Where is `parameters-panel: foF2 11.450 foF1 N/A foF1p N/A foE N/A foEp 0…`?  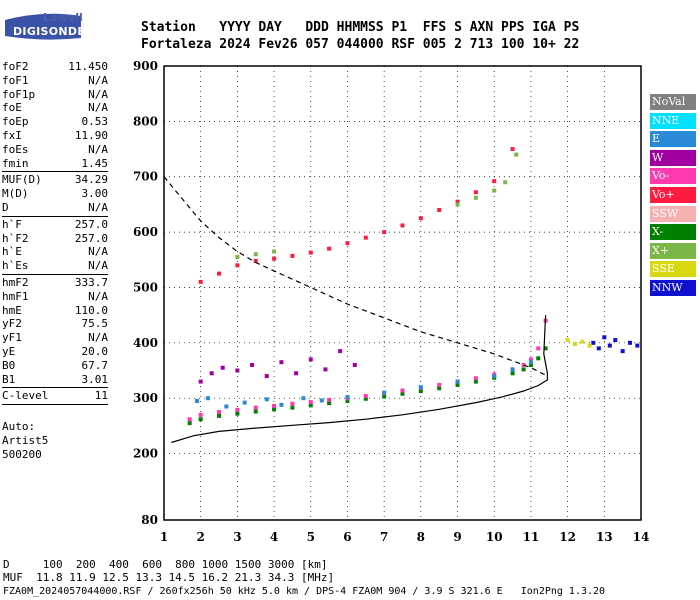
parameters-panel: foF2 11.450 foF1 N/A foF1p N/A foE N/A foEp 0… is located at coordinates (55, 260).